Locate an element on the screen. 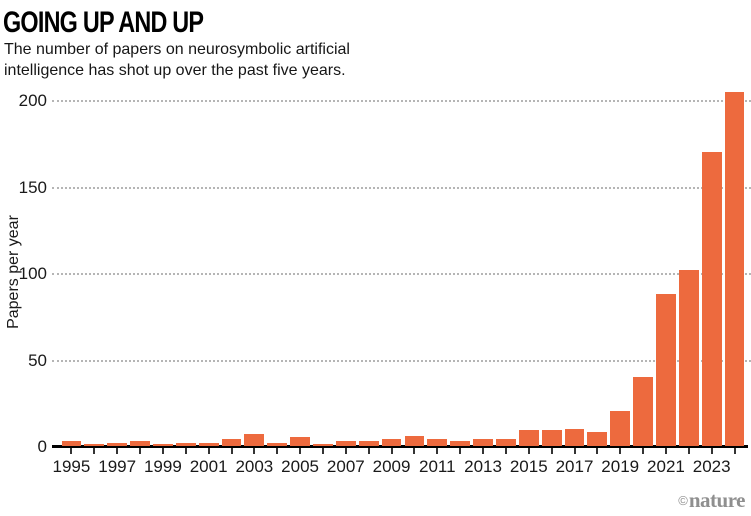 The image size is (751, 516). y-tick-label-50: 50 is located at coordinates (37, 360).